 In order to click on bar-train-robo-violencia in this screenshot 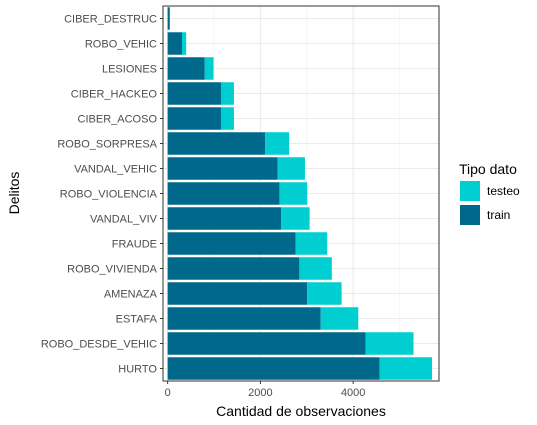, I will do `click(223, 193)`.